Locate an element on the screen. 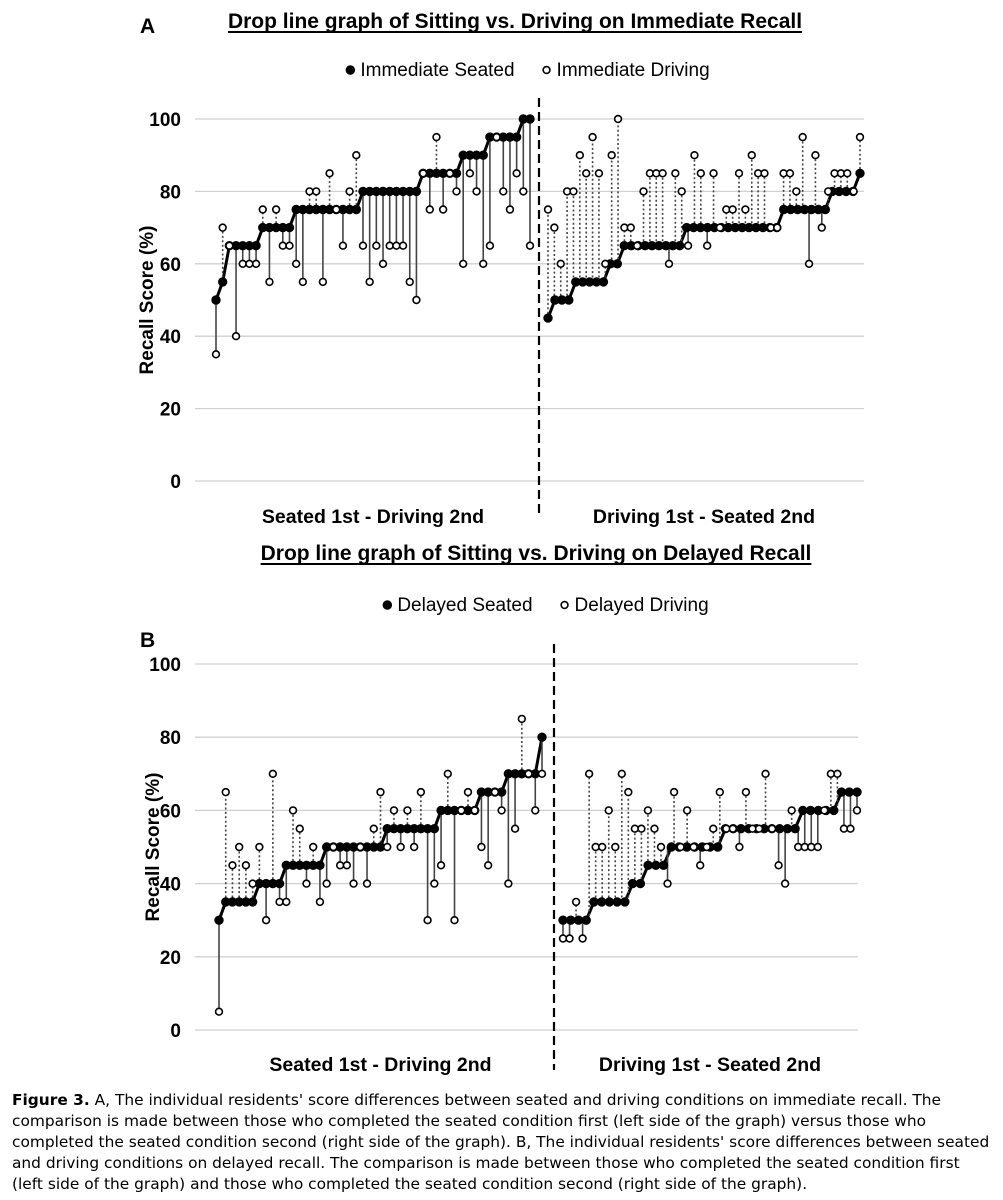 The image size is (1003, 1200). y-axis-label: Recall Score (%) is located at coordinates (153, 847).